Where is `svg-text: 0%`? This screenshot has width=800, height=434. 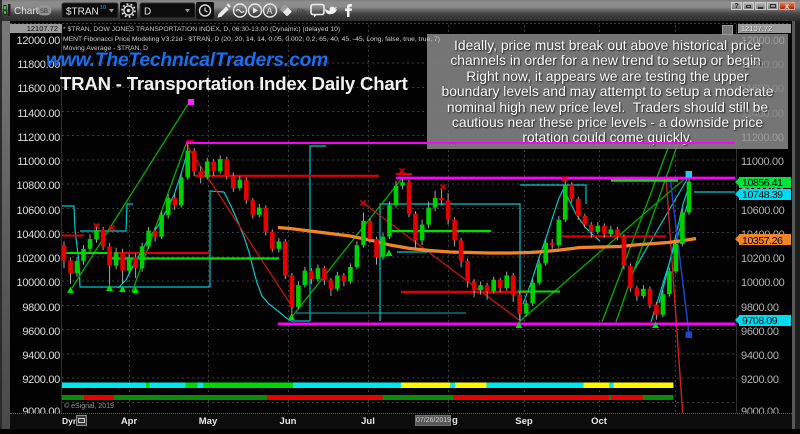
svg-text: 0% is located at coordinates (301, 12).